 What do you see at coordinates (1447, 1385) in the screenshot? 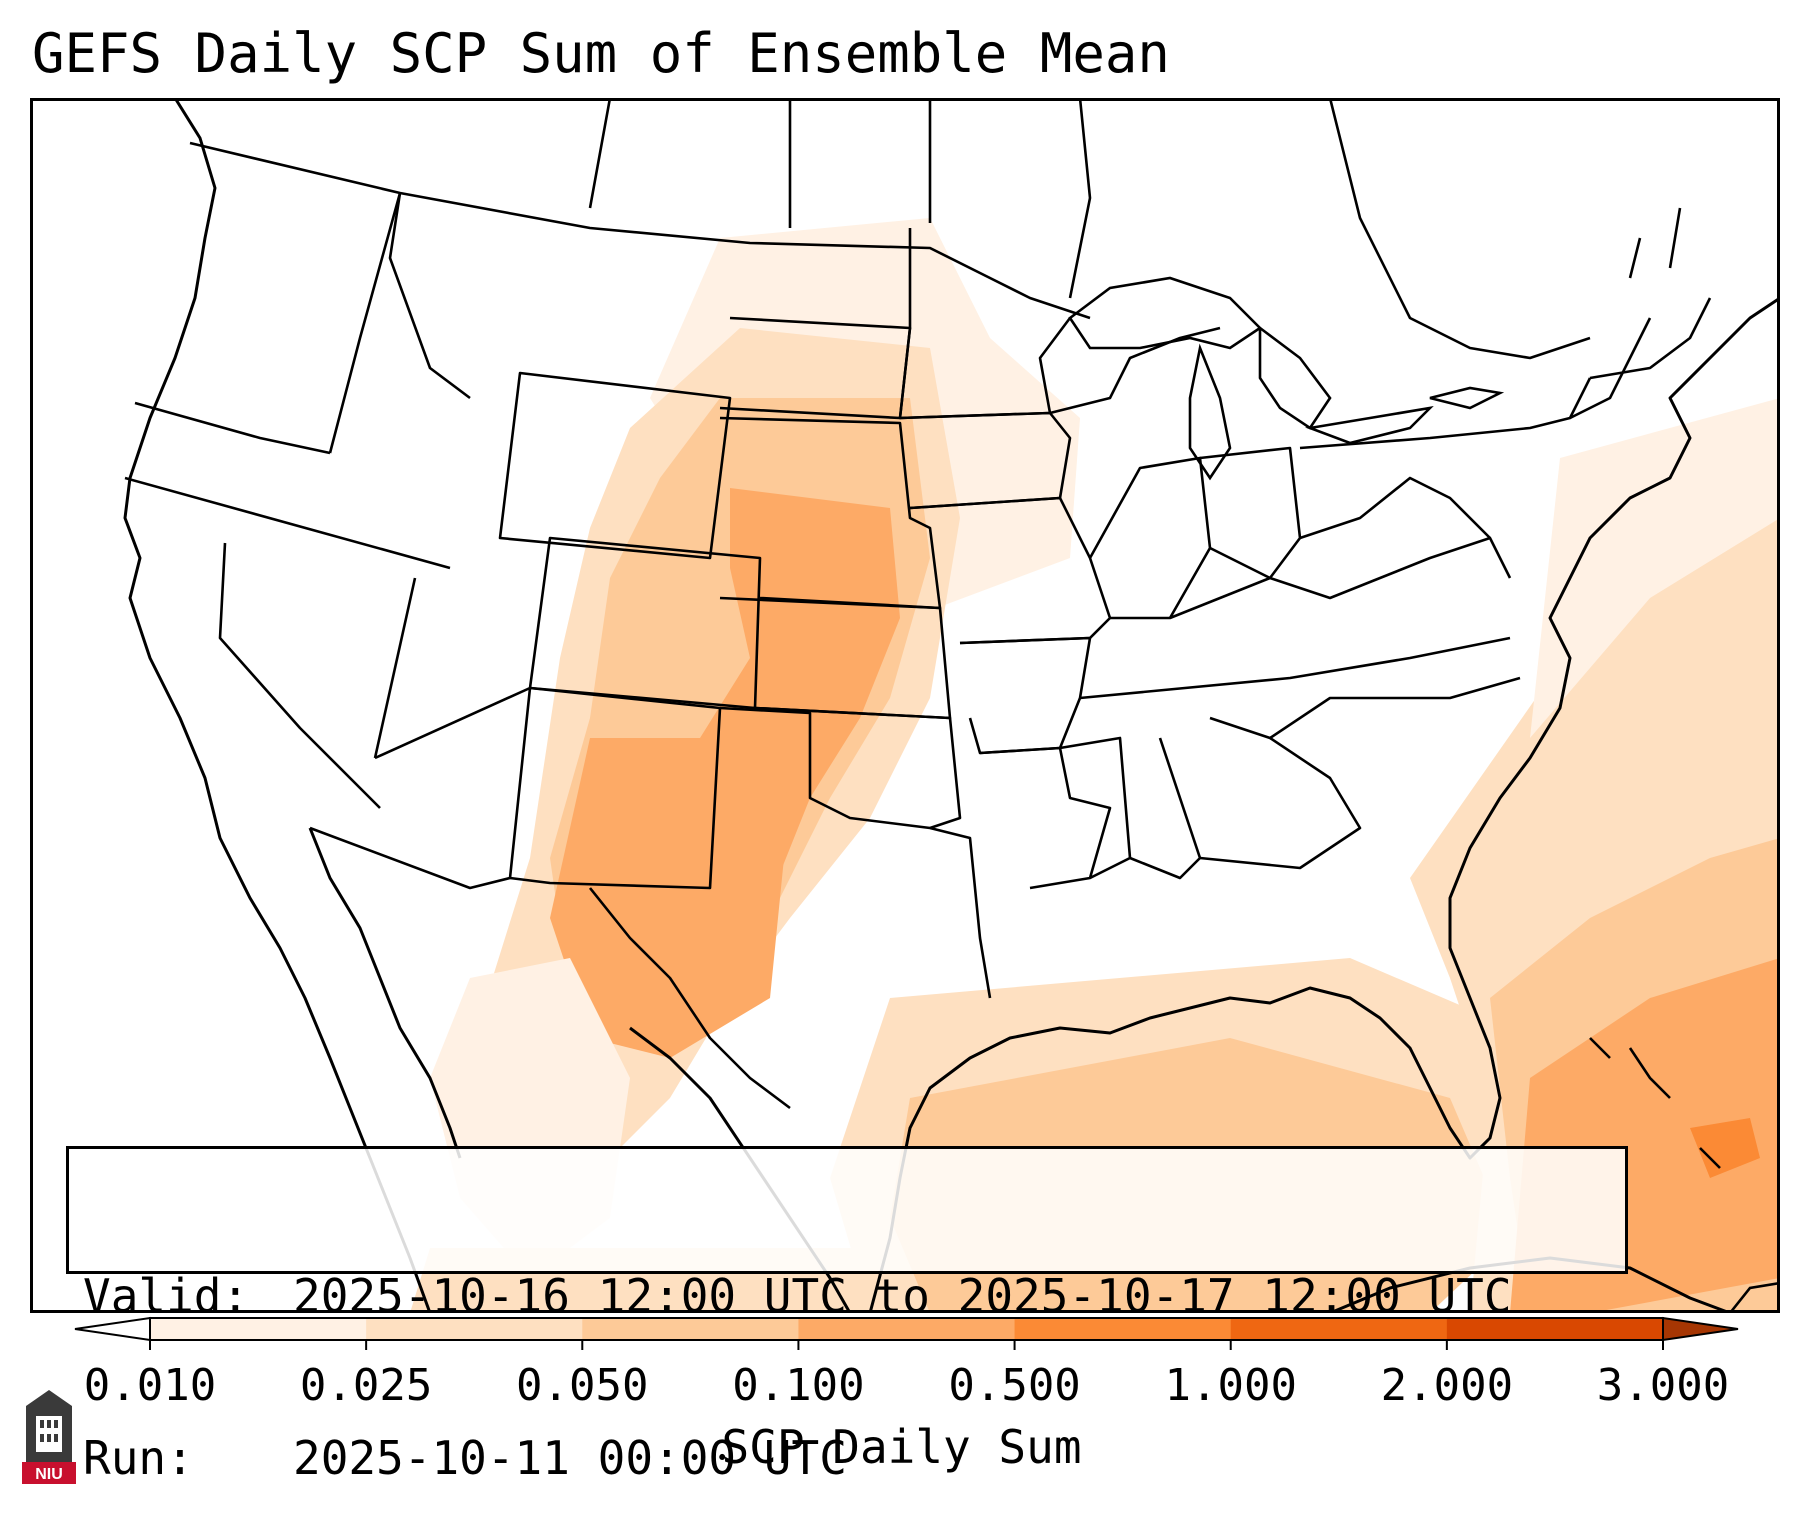
I see `colorbar-tick-label: 2.000` at bounding box center [1447, 1385].